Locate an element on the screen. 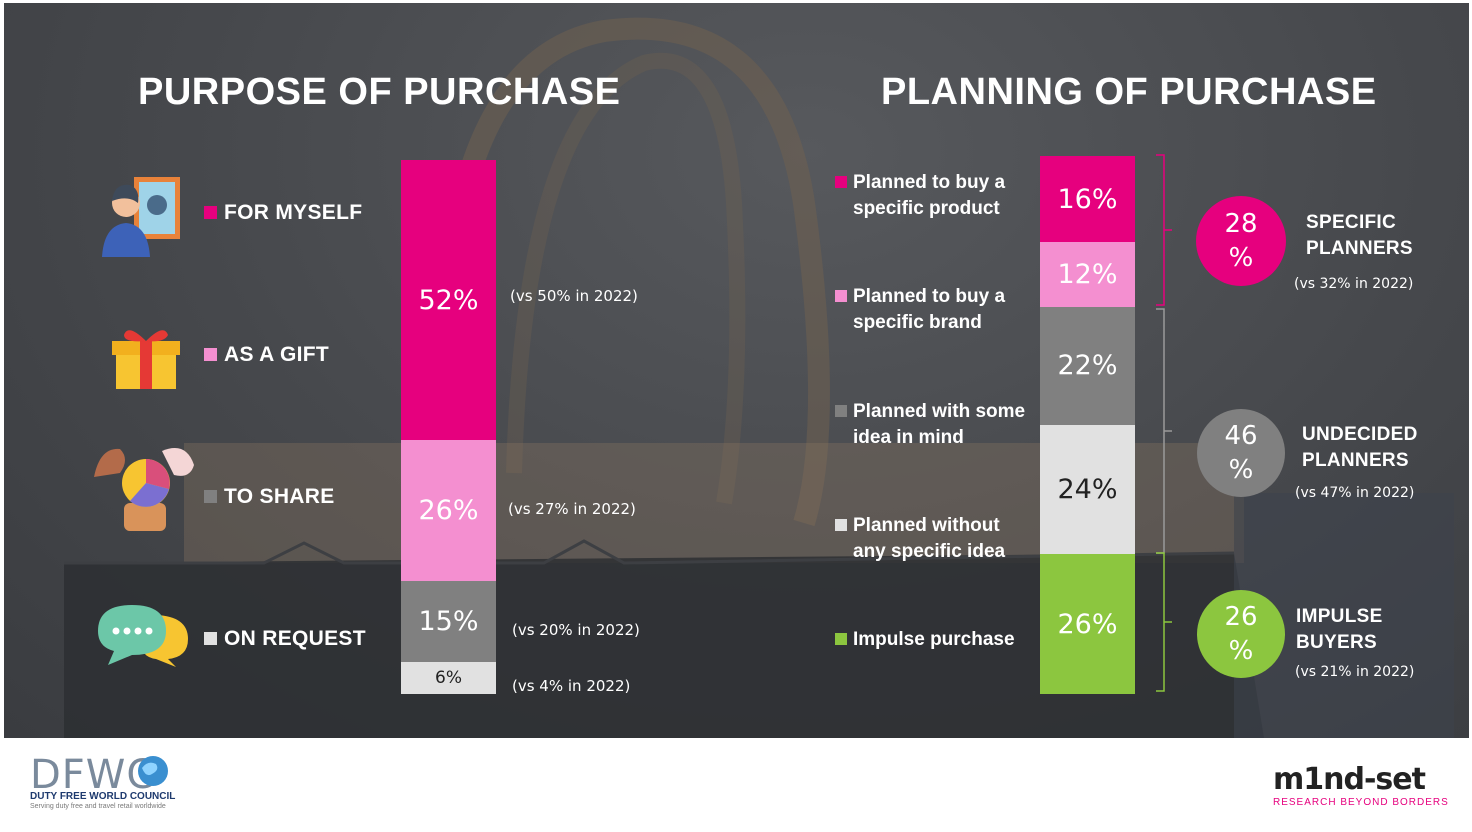 The height and width of the screenshot is (832, 1472). mindset-logo: m1nd-set is located at coordinates (1349, 779).